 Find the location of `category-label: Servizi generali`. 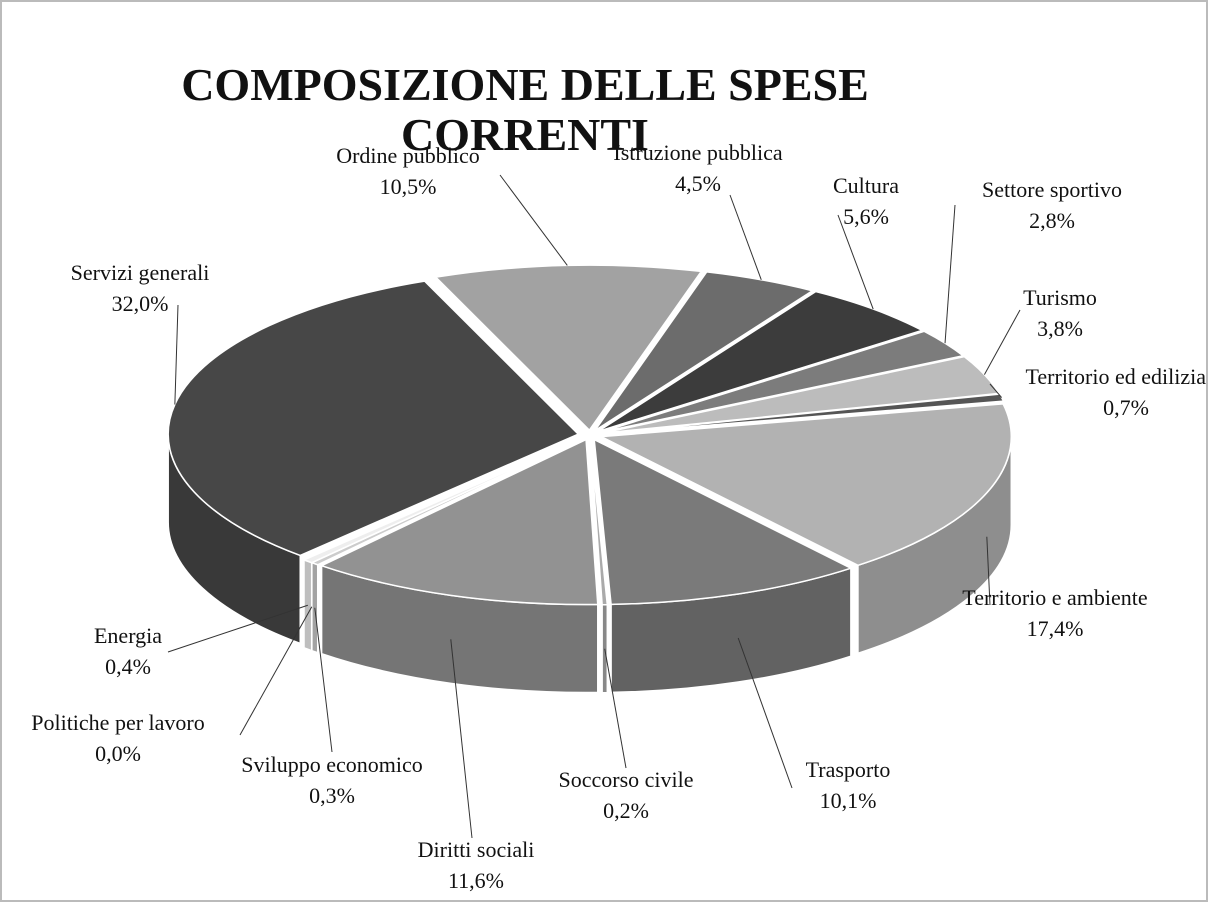

category-label: Servizi generali is located at coordinates (140, 272).